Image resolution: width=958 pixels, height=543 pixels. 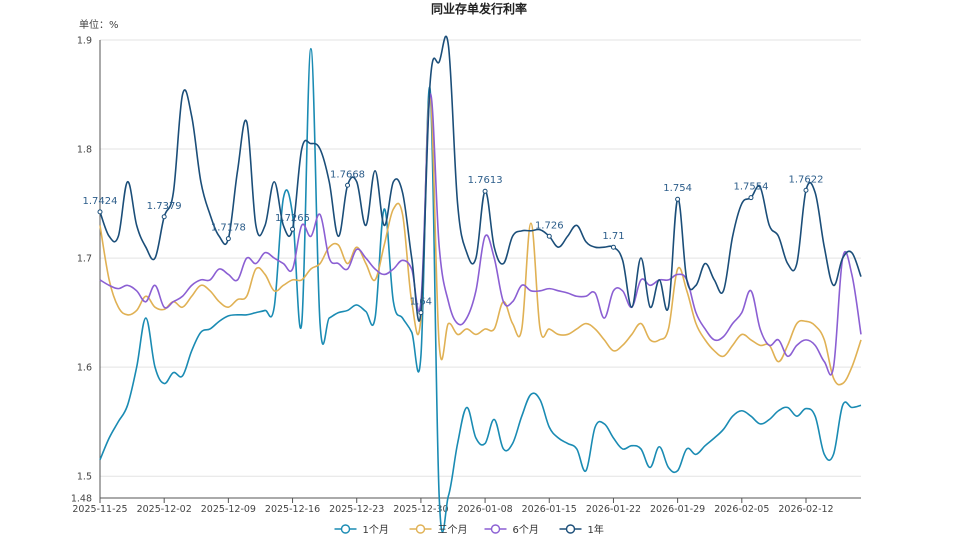 What do you see at coordinates (84, 259) in the screenshot?
I see `y-tick-label: 1.7` at bounding box center [84, 259].